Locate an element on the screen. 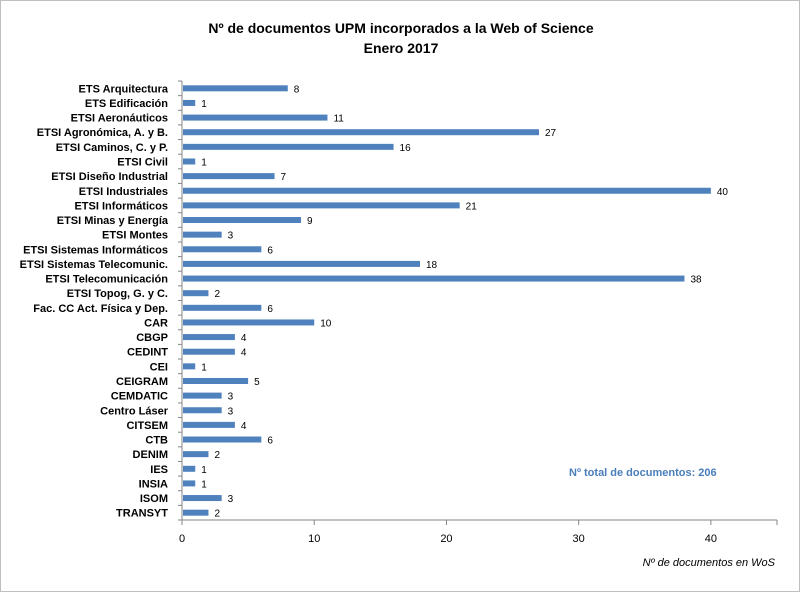 The width and height of the screenshot is (800, 592). category-label: DENIM is located at coordinates (150, 455).